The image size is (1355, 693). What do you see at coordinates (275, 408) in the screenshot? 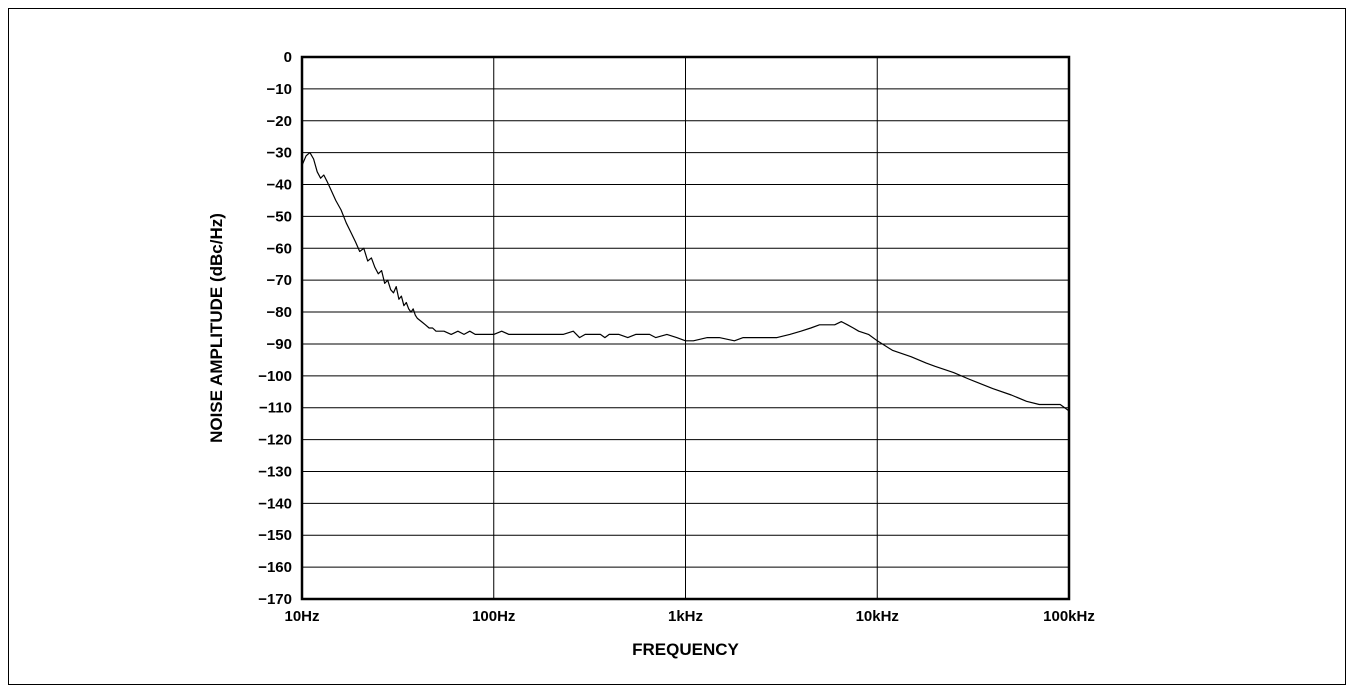
I see `y-tick-label: −110` at bounding box center [275, 408].